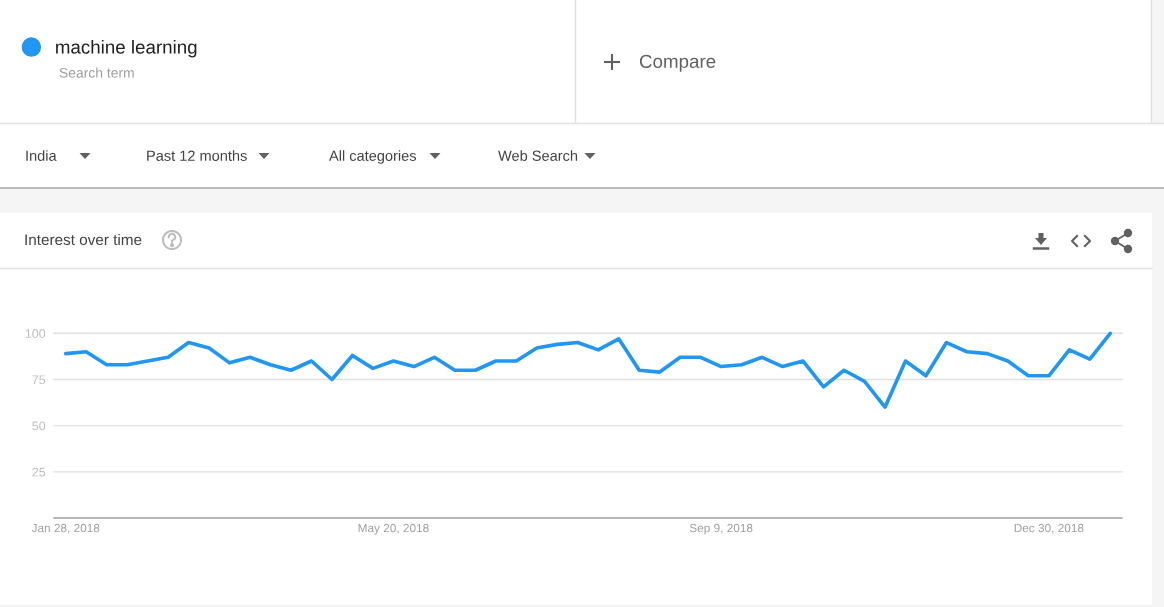  What do you see at coordinates (41, 155) in the screenshot?
I see `text: India` at bounding box center [41, 155].